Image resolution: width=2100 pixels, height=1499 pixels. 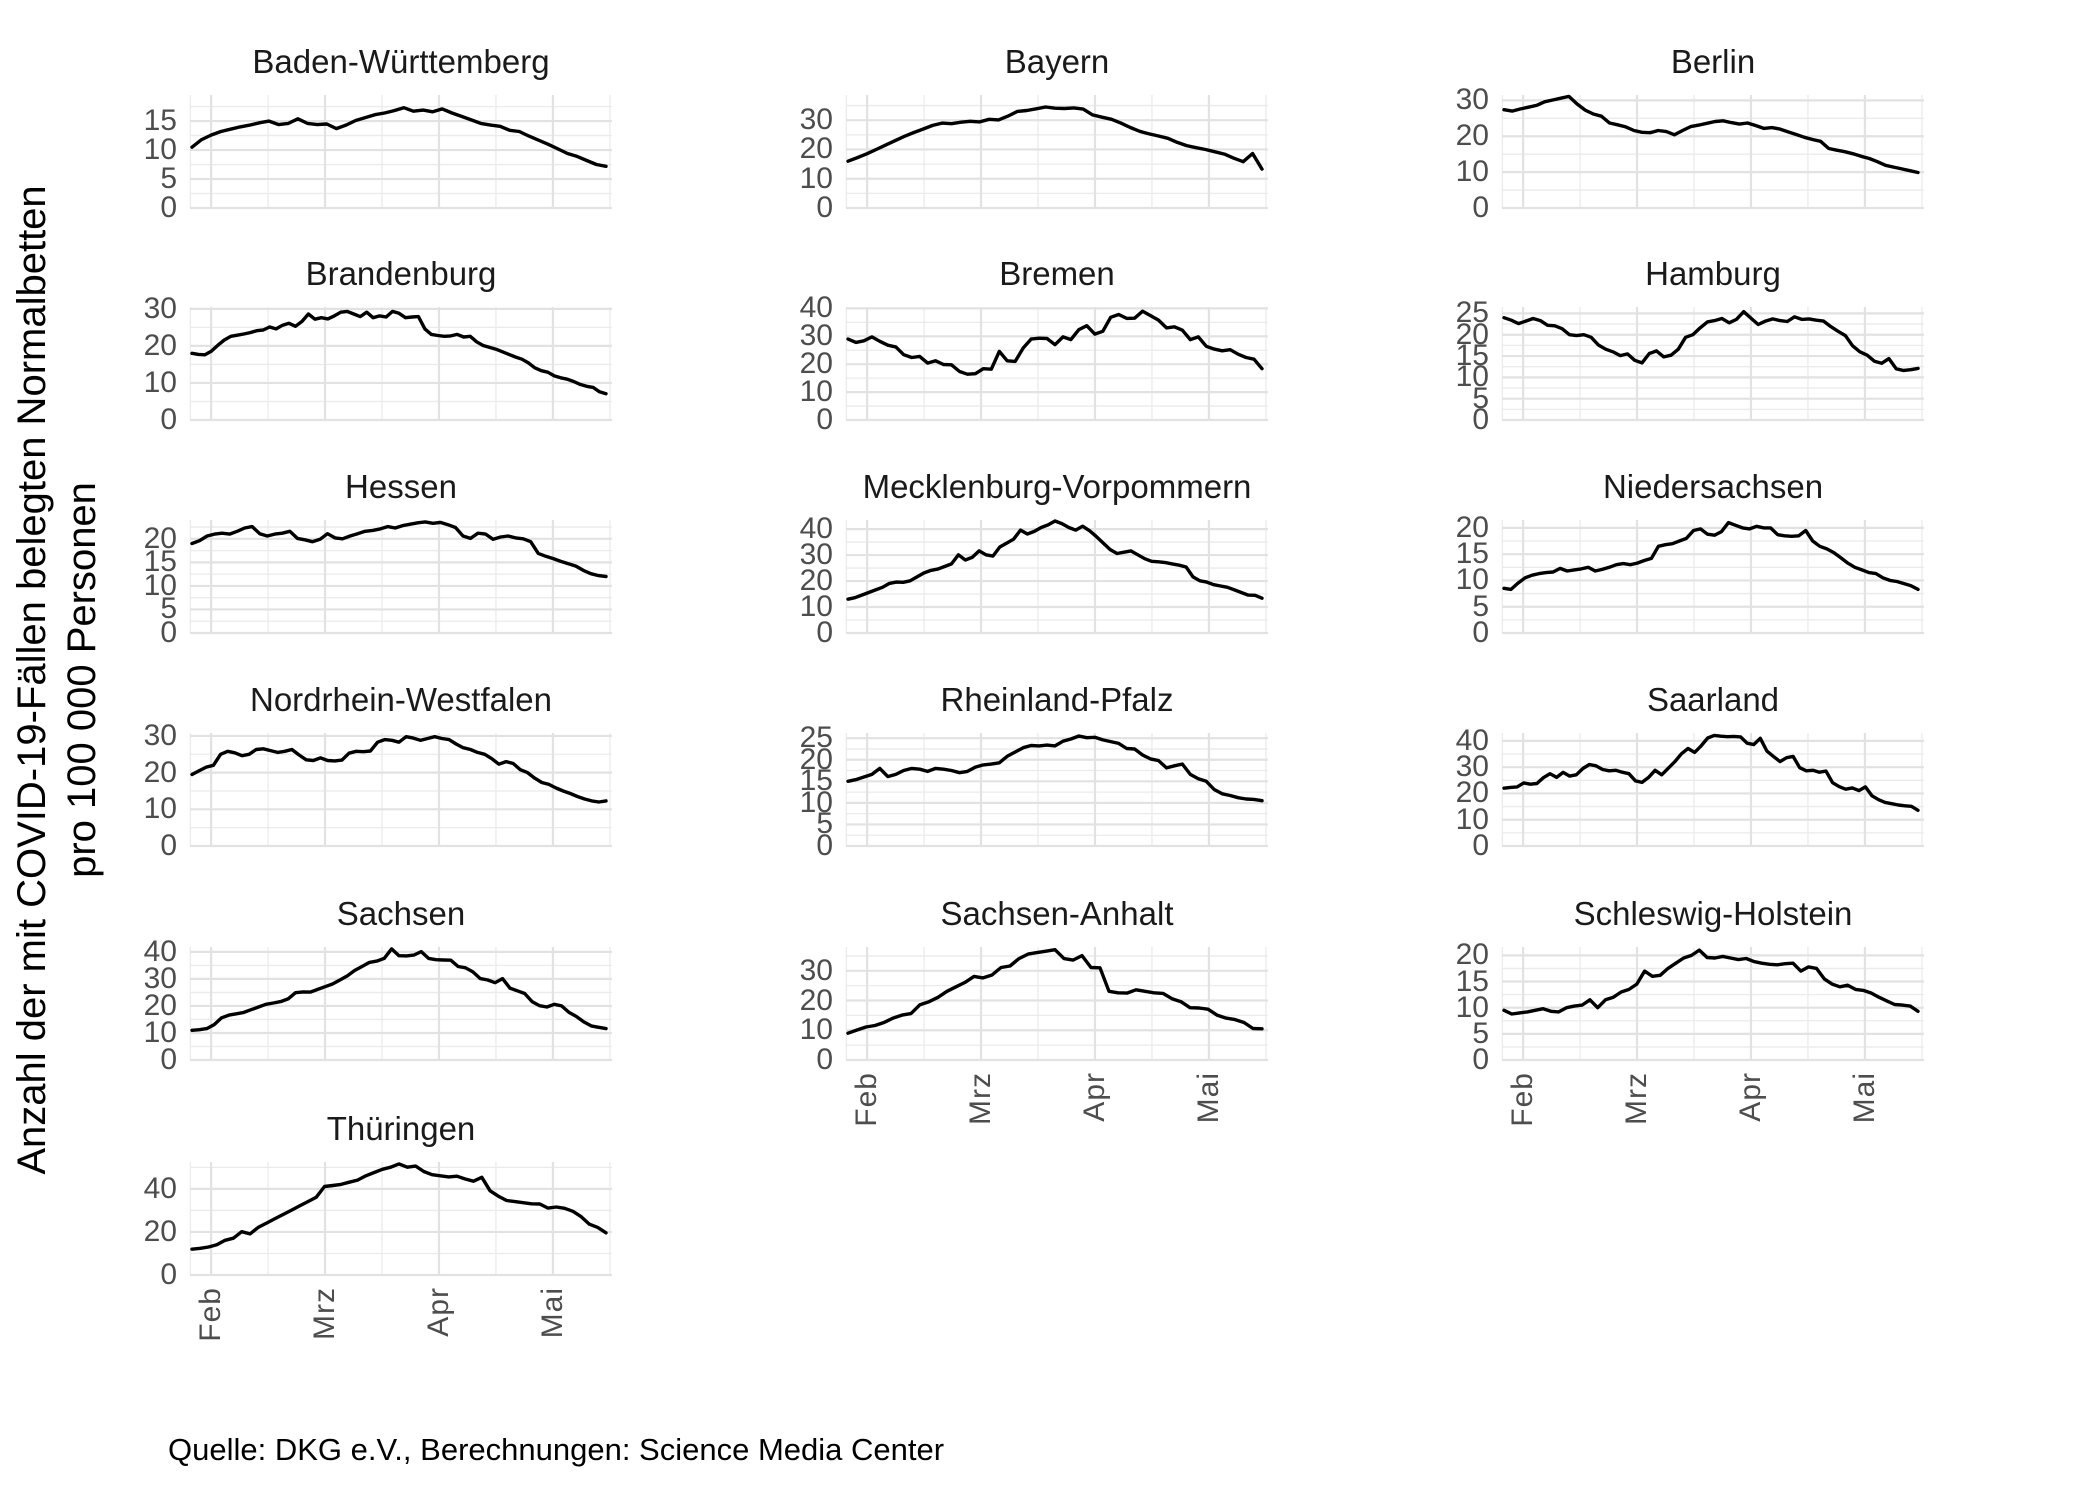 I want to click on facet-title: Berlin, so click(x=1713, y=61).